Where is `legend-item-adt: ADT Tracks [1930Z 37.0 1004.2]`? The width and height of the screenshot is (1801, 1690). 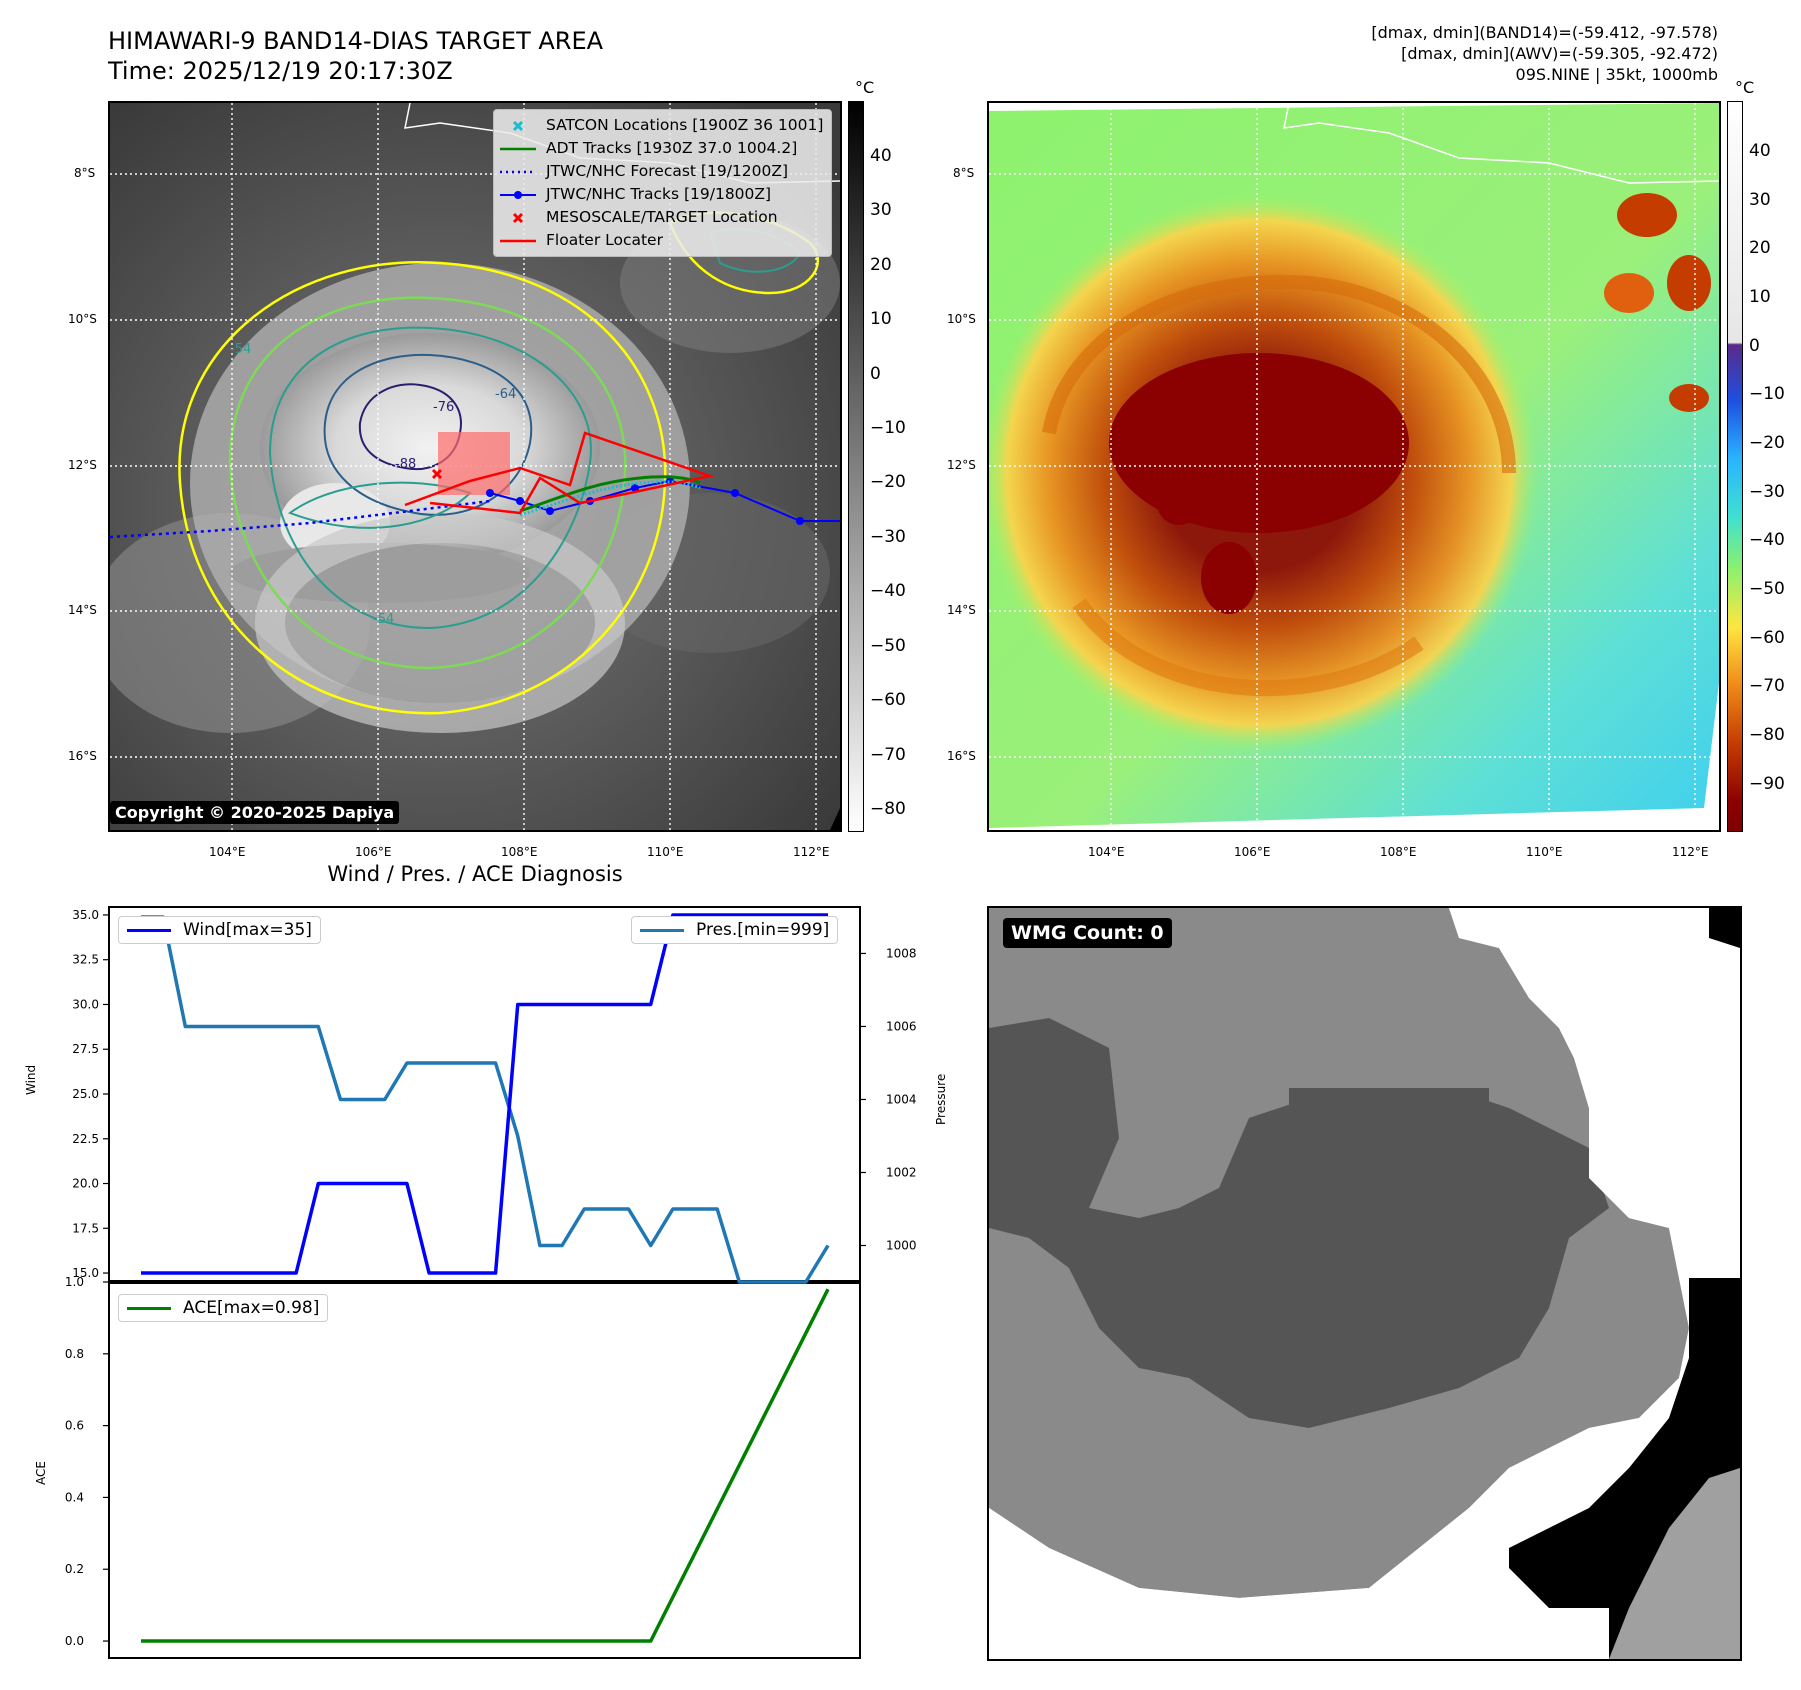 legend-item-adt: ADT Tracks [1930Z 37.0 1004.2] is located at coordinates (661, 148).